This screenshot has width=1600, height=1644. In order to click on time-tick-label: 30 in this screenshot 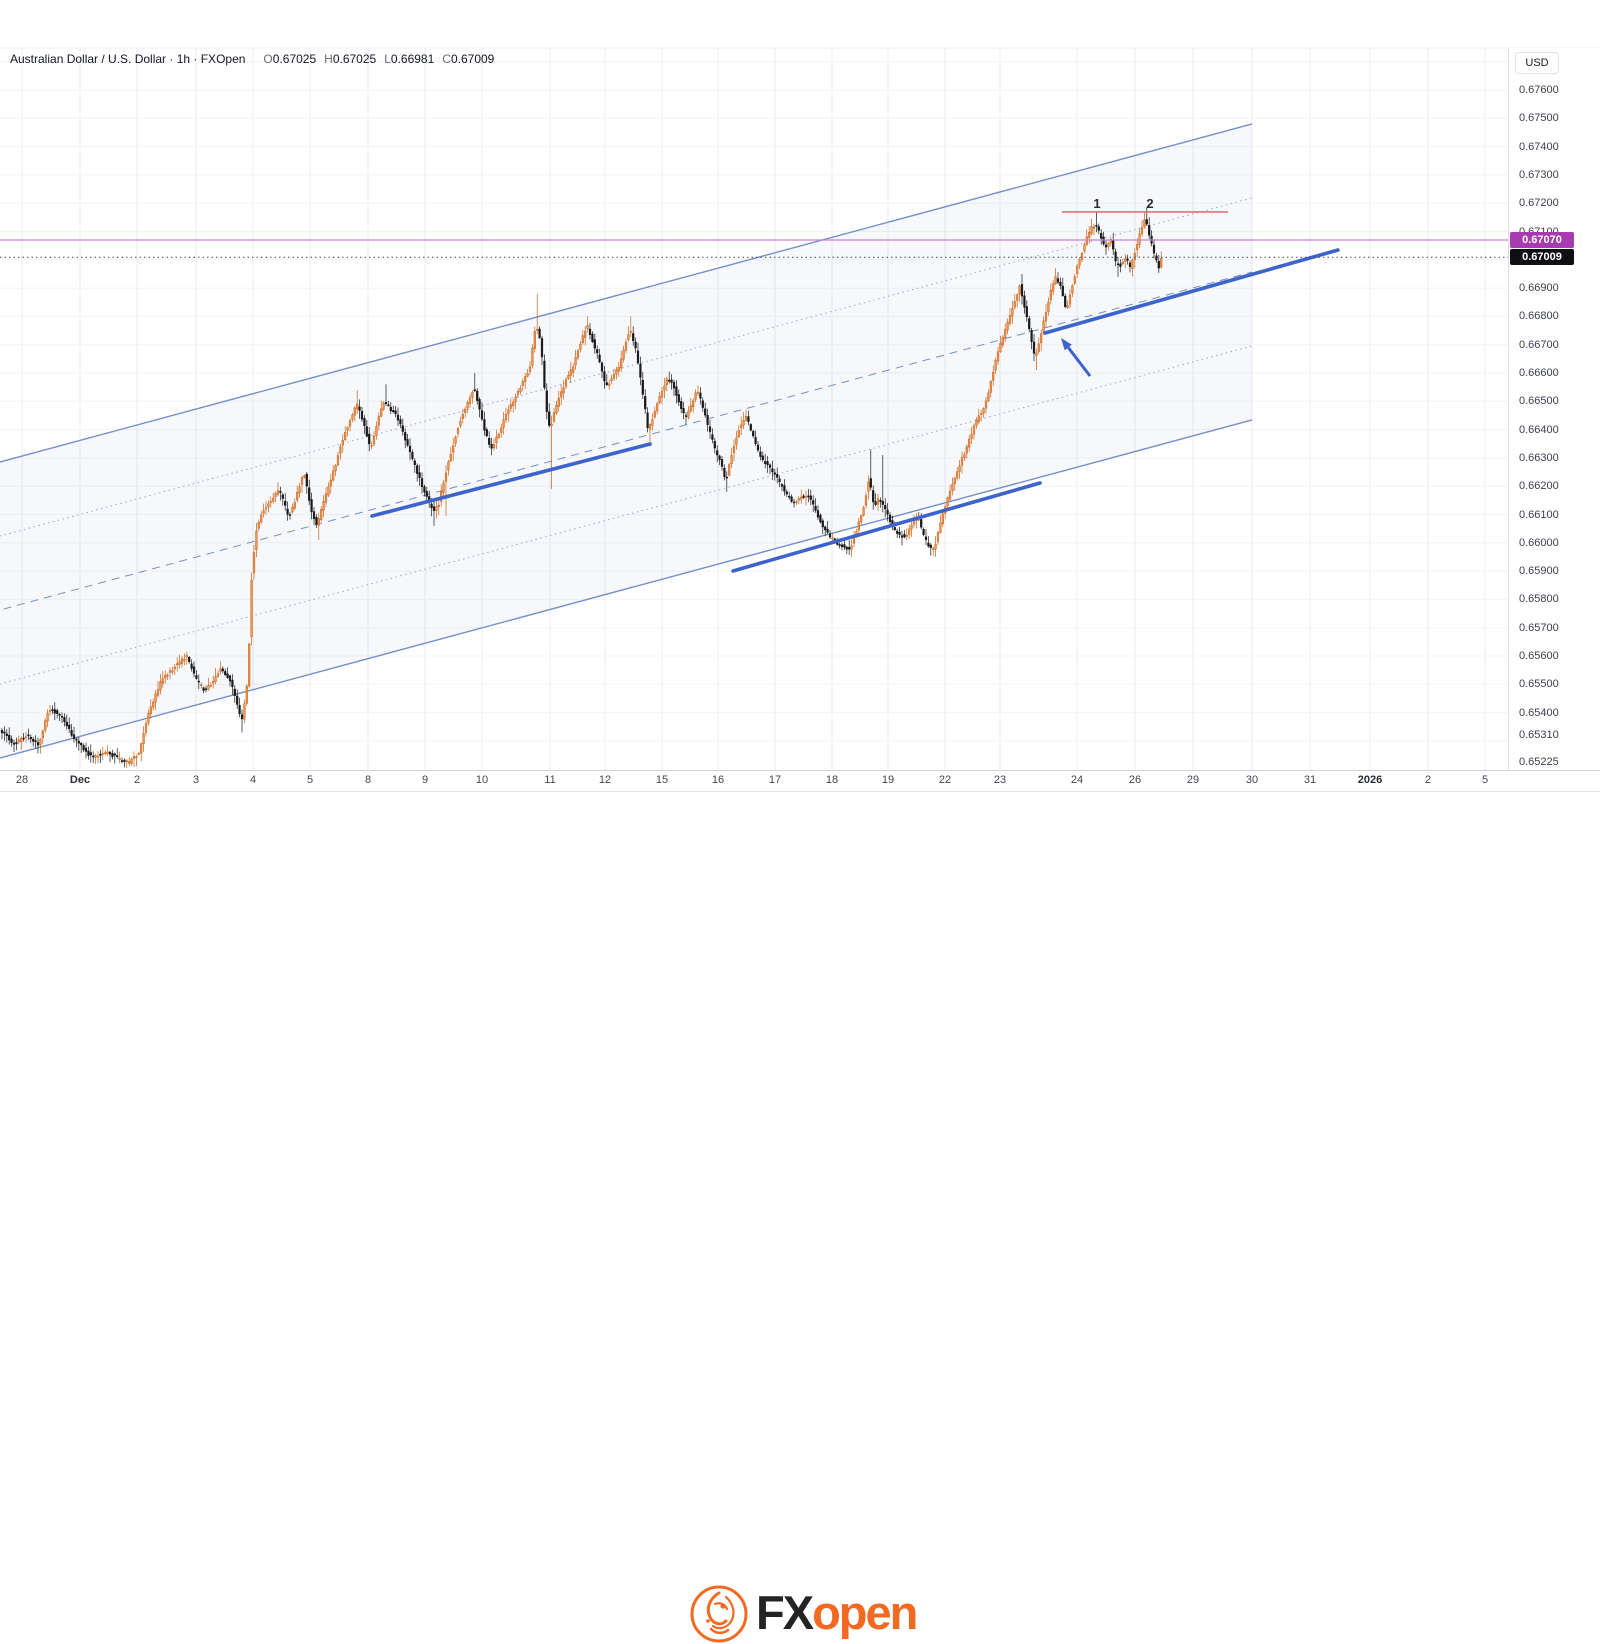, I will do `click(1252, 780)`.